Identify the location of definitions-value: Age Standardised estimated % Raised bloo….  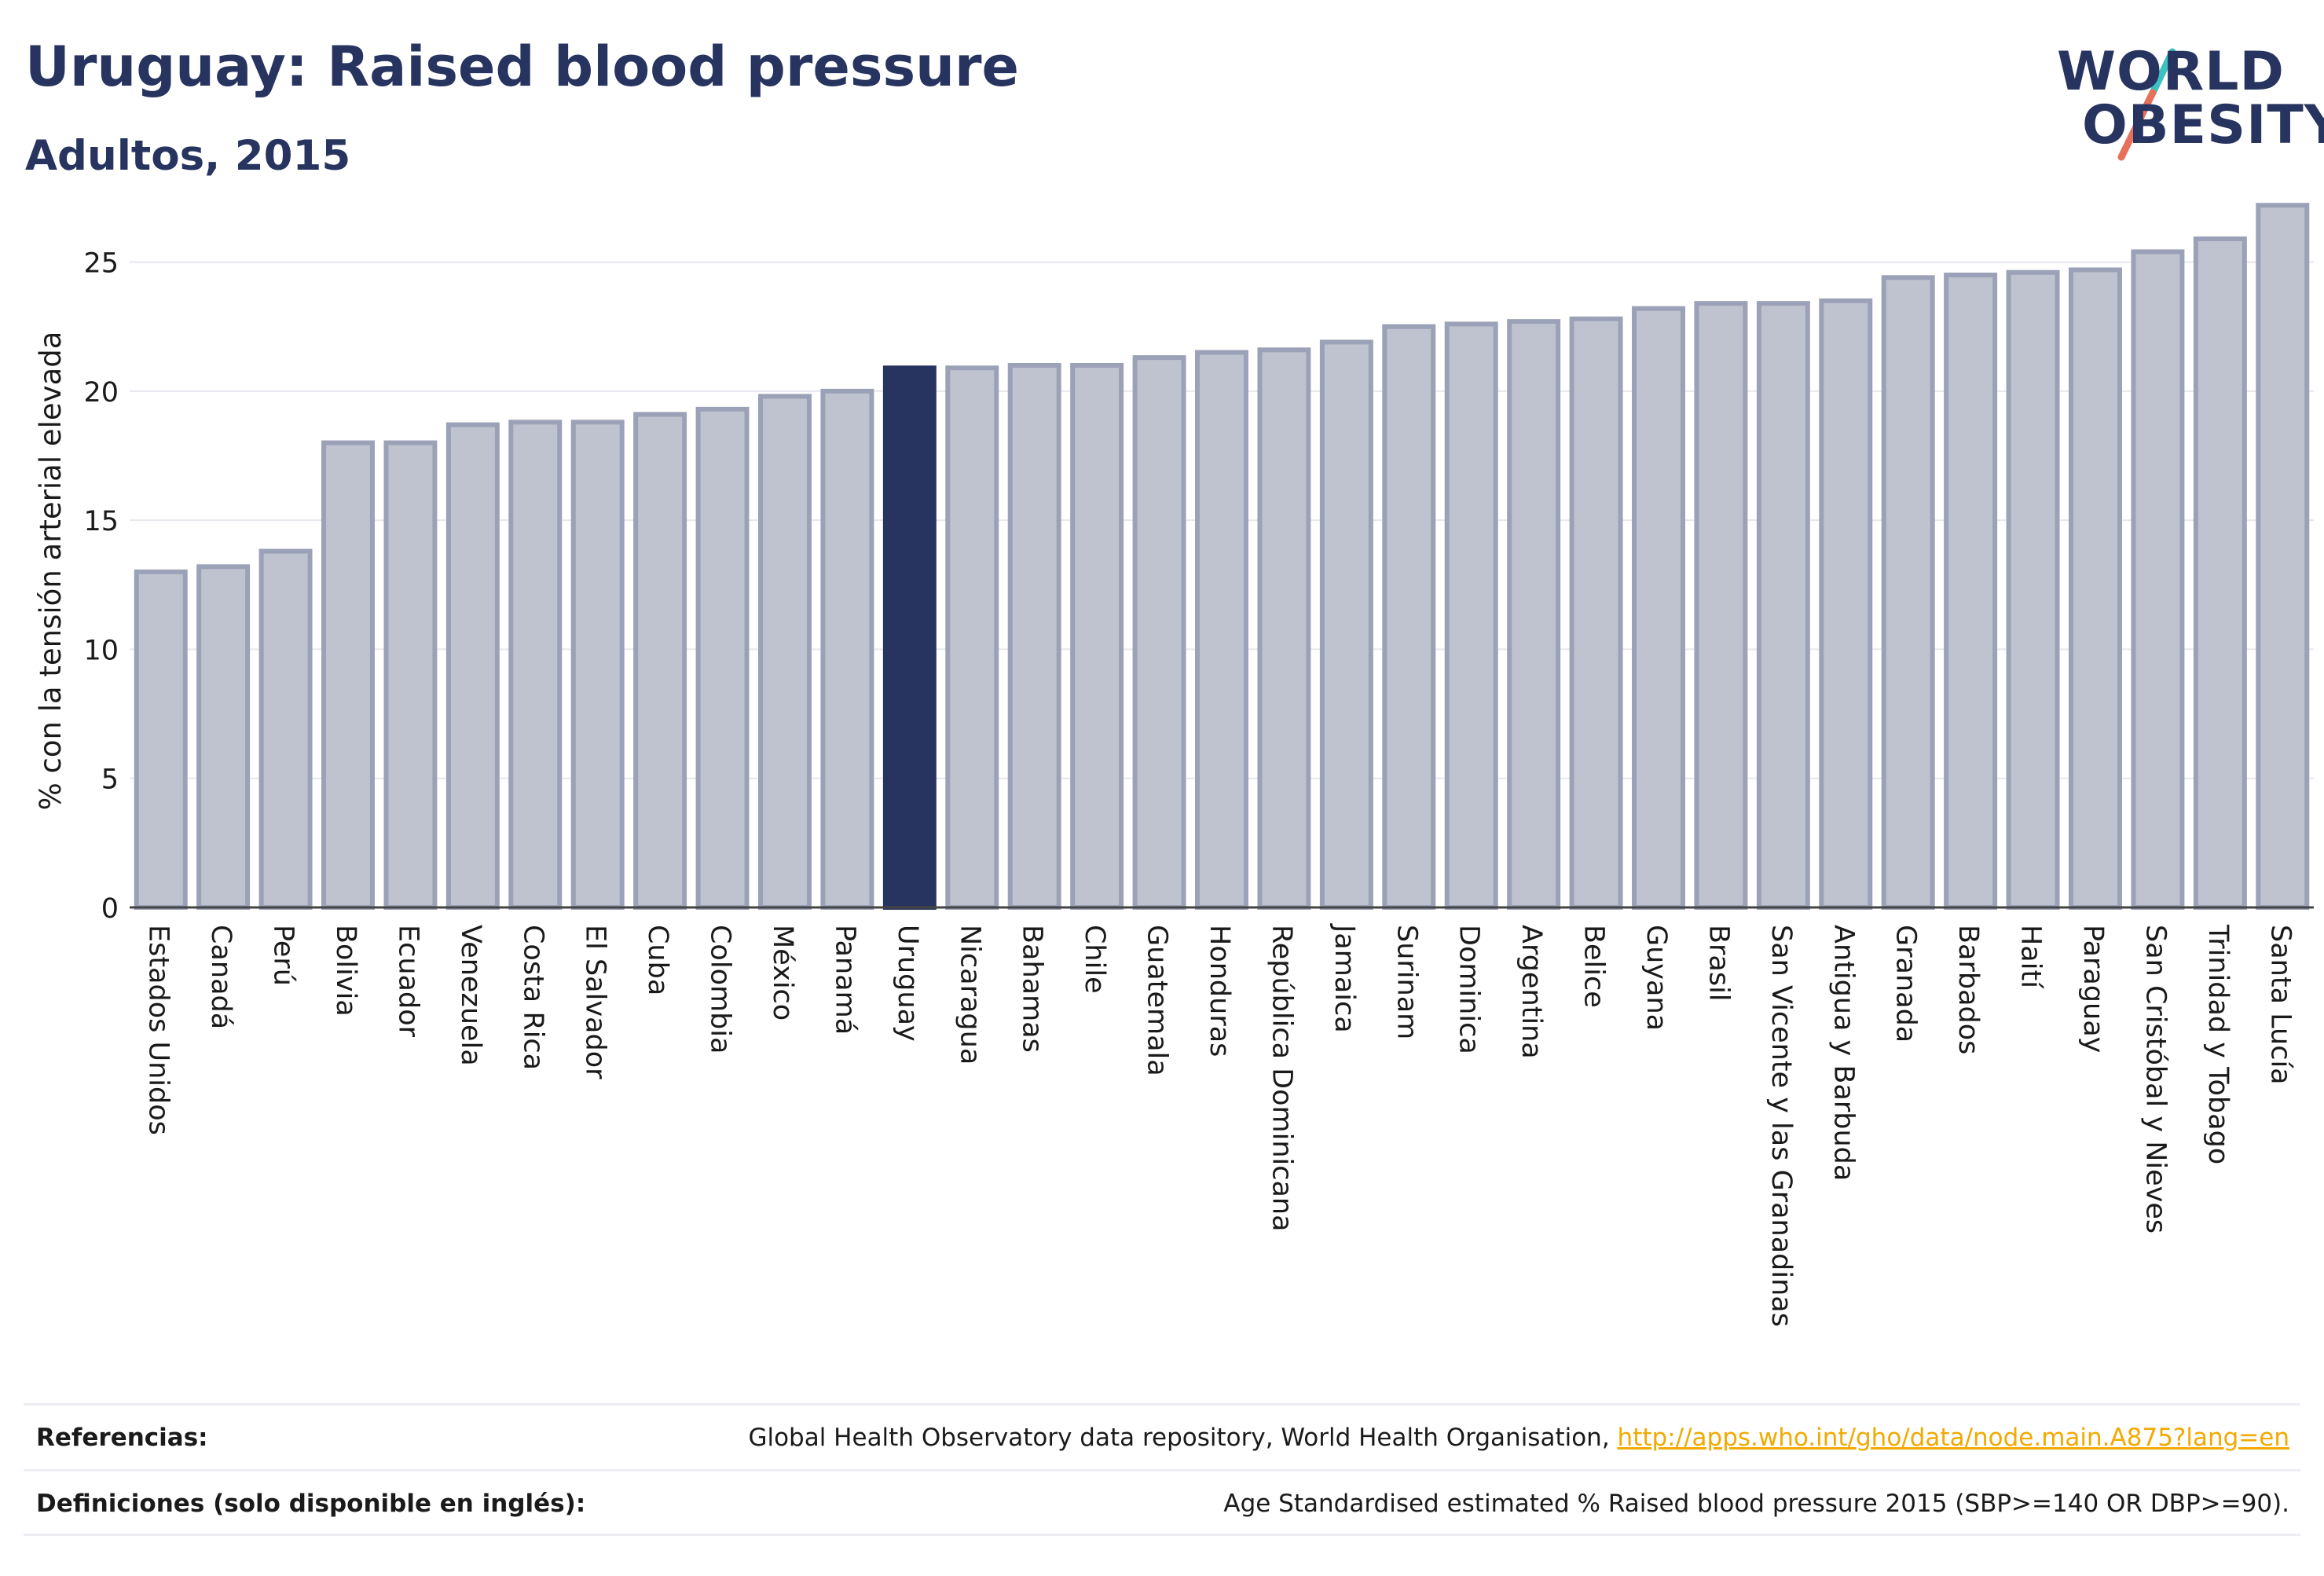
(1756, 1504).